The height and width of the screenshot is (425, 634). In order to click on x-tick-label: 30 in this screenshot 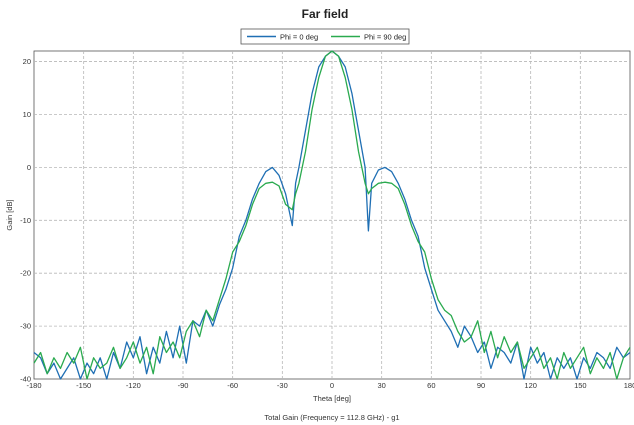, I will do `click(381, 385)`.